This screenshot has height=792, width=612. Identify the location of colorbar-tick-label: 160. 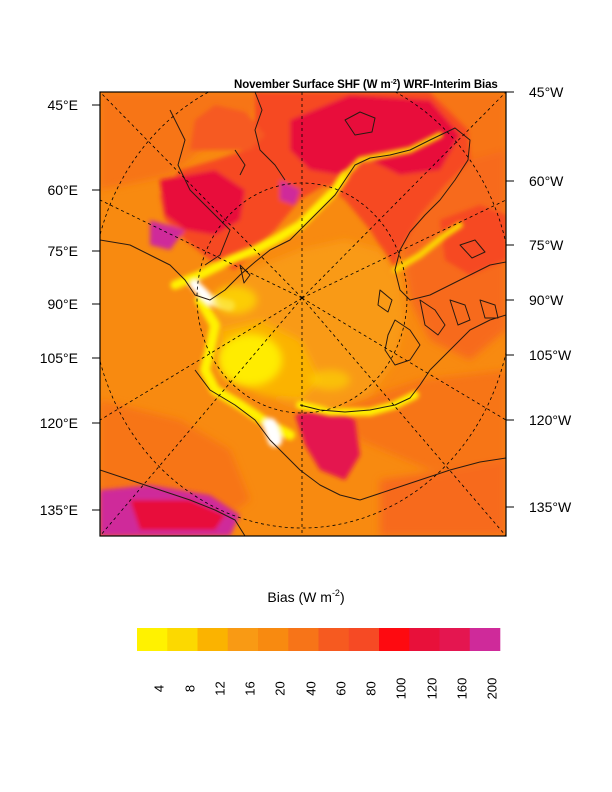
(462, 688).